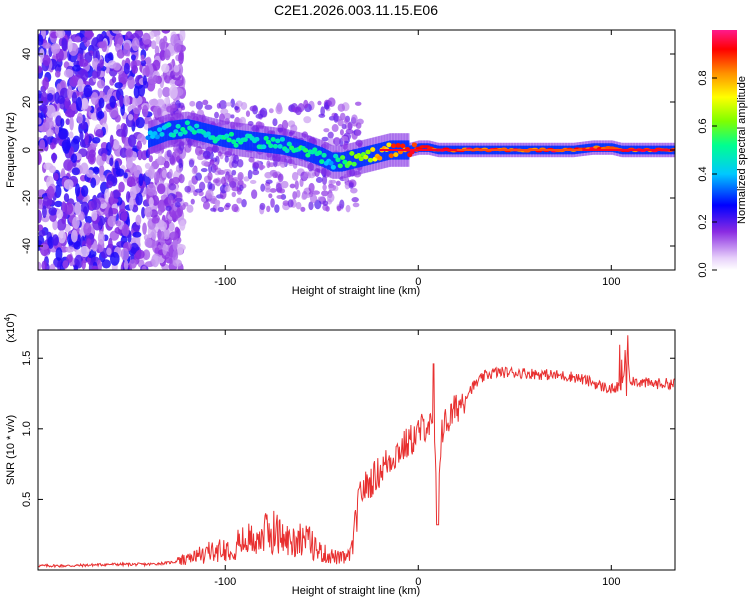 The image size is (750, 600). I want to click on colorbar-axis: 0.0 0.2 0.4 0.6 0.8, so click(707, 174).